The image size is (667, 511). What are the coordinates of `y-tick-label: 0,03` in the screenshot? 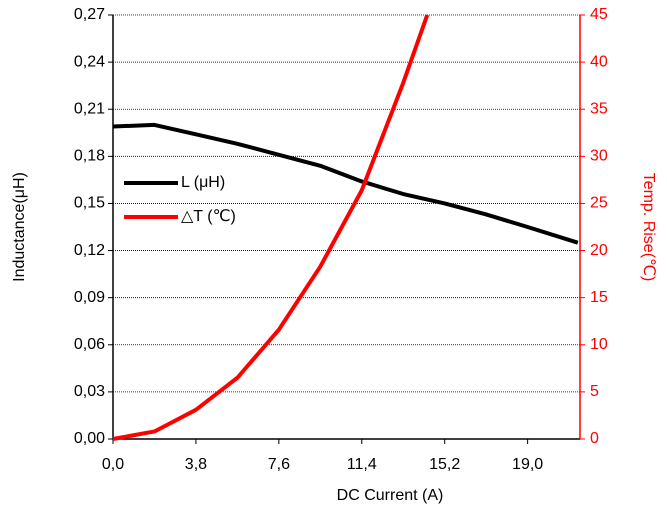 It's located at (89, 391).